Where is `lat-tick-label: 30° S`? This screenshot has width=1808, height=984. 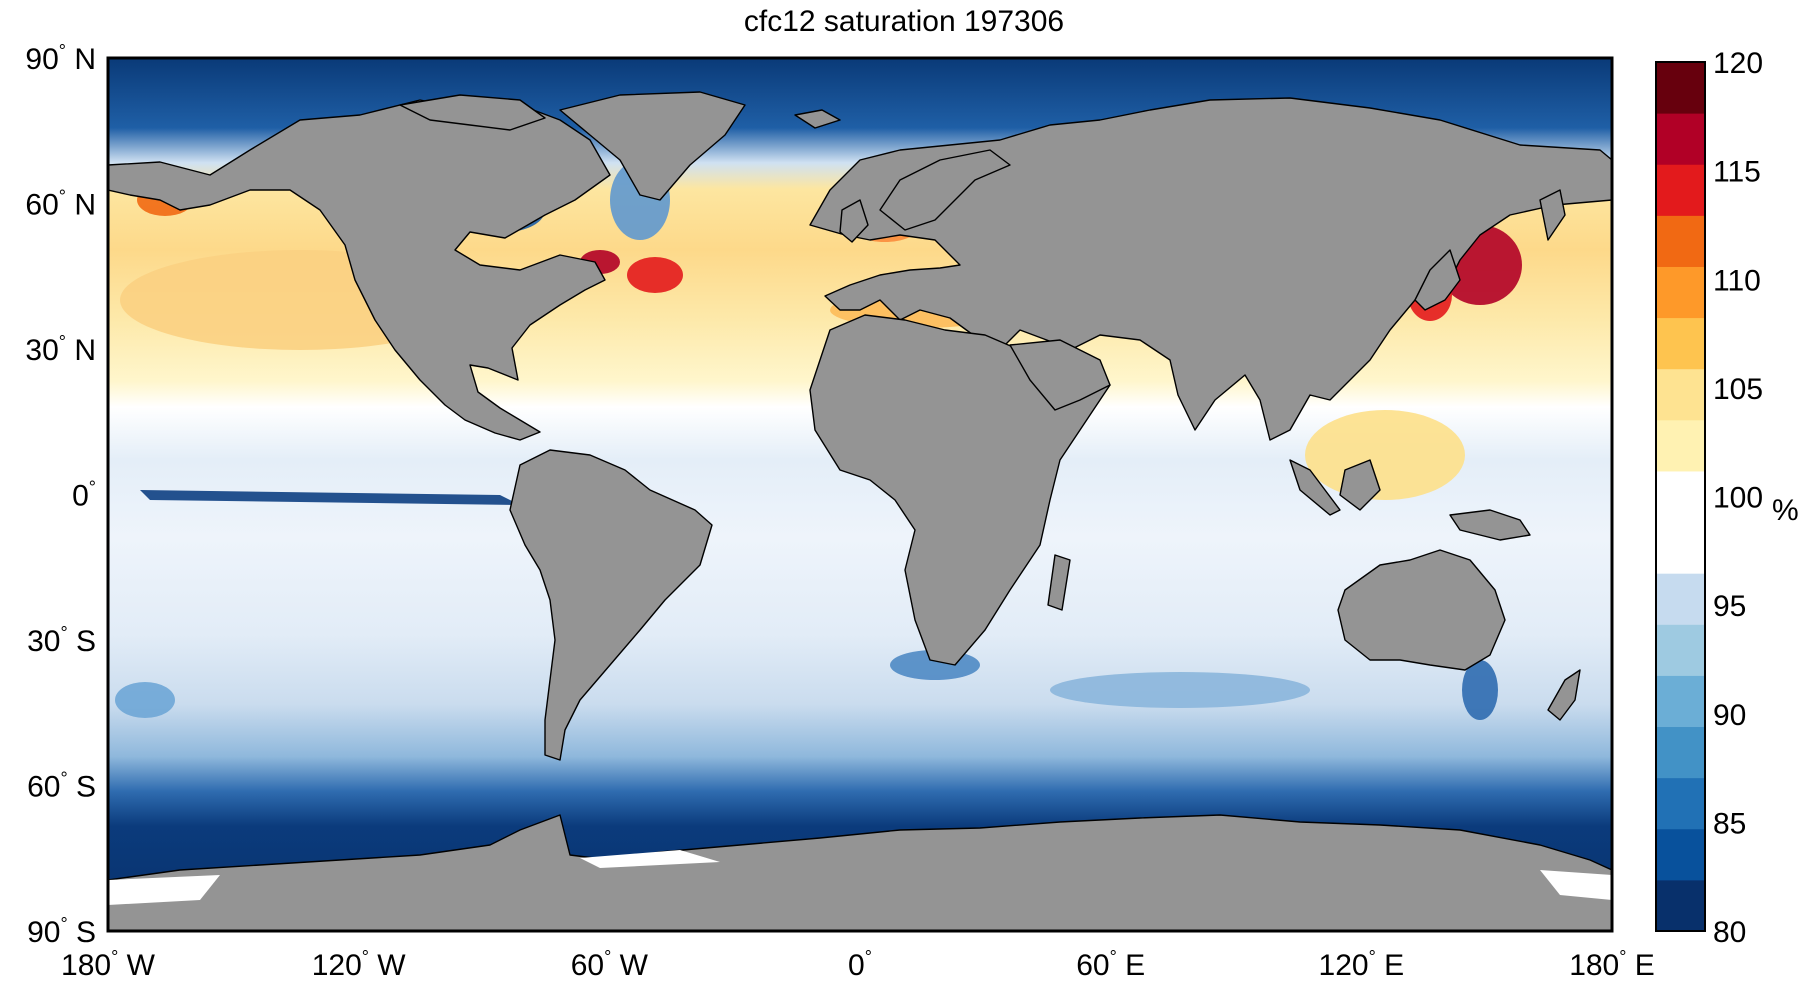
lat-tick-label: 30° S is located at coordinates (61, 640).